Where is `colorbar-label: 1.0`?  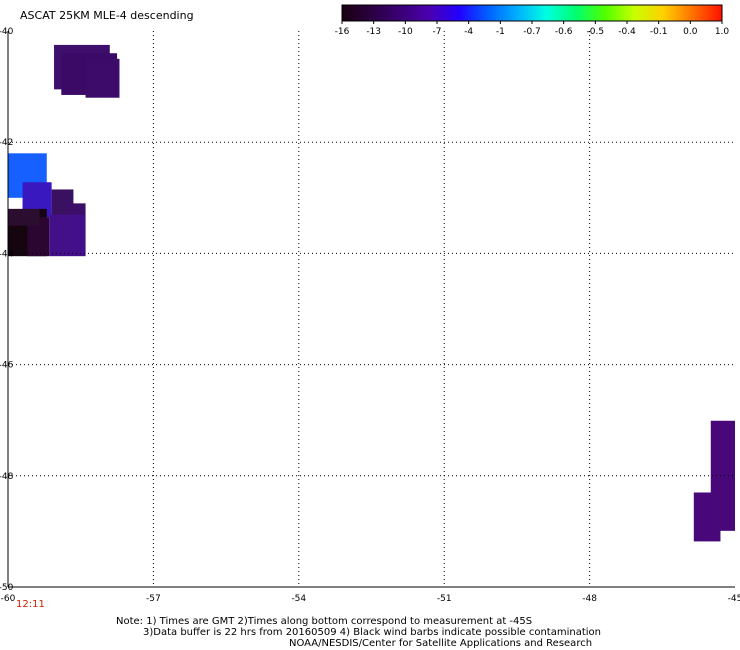
colorbar-label: 1.0 is located at coordinates (722, 32).